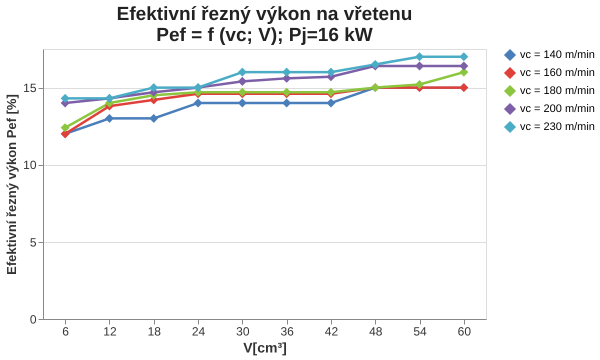 This screenshot has width=600, height=360. I want to click on x-tick-label: 48, so click(376, 331).